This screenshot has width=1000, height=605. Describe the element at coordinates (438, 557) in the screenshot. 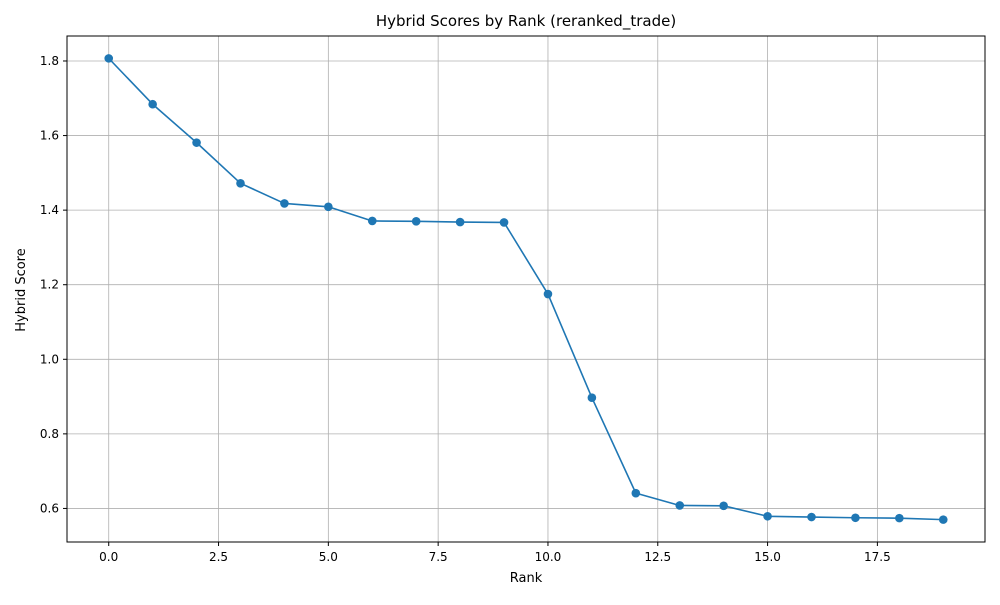

I see `x-tick-label: 7.5` at that location.